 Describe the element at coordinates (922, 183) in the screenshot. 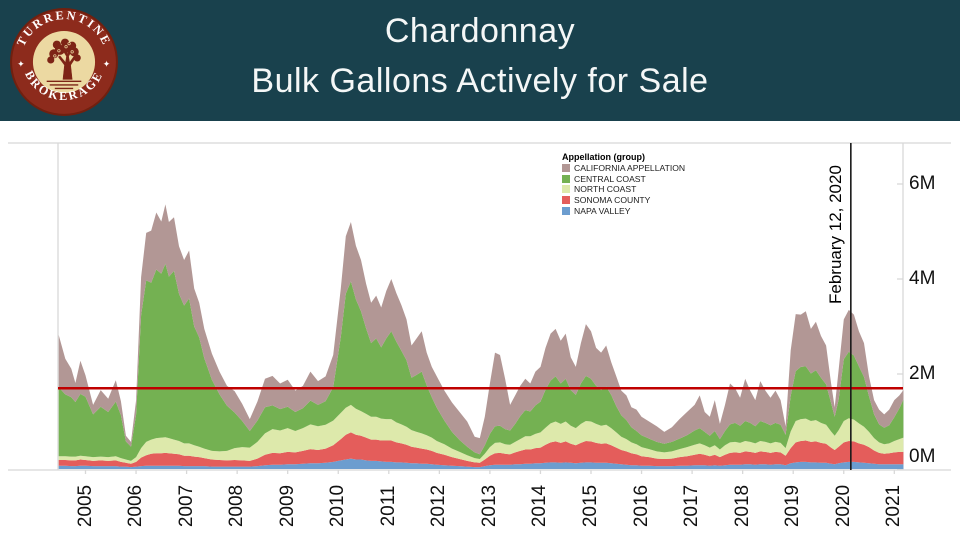

I see `y-tick-label-6M: 6M` at that location.